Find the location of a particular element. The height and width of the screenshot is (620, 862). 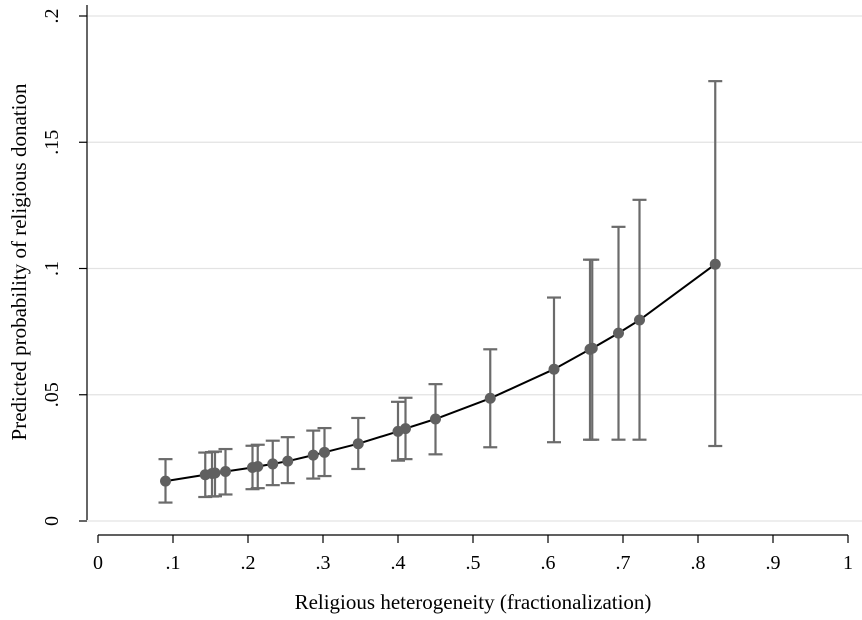

y-tick-label: .05 is located at coordinates (52, 394).